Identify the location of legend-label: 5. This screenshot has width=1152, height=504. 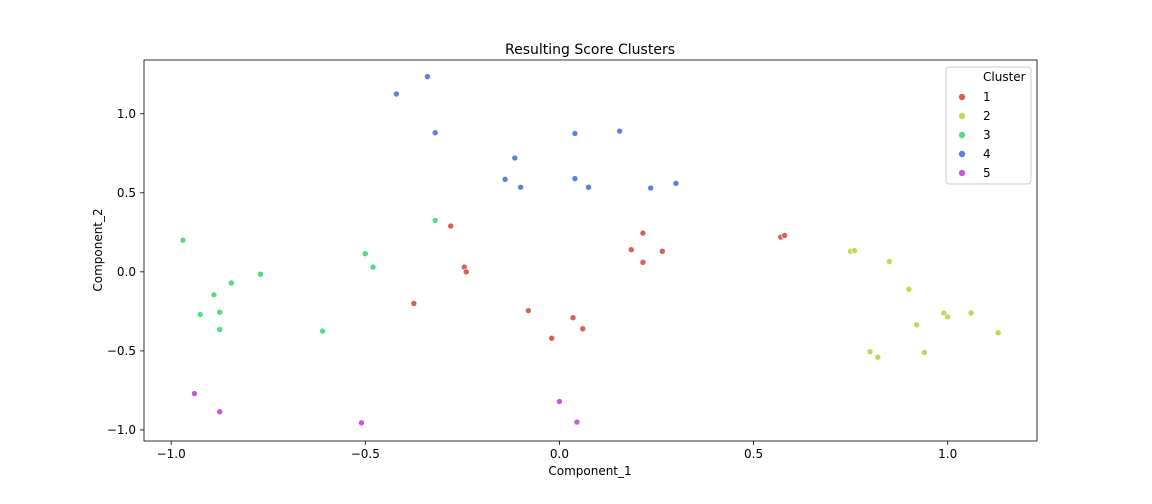
(987, 173).